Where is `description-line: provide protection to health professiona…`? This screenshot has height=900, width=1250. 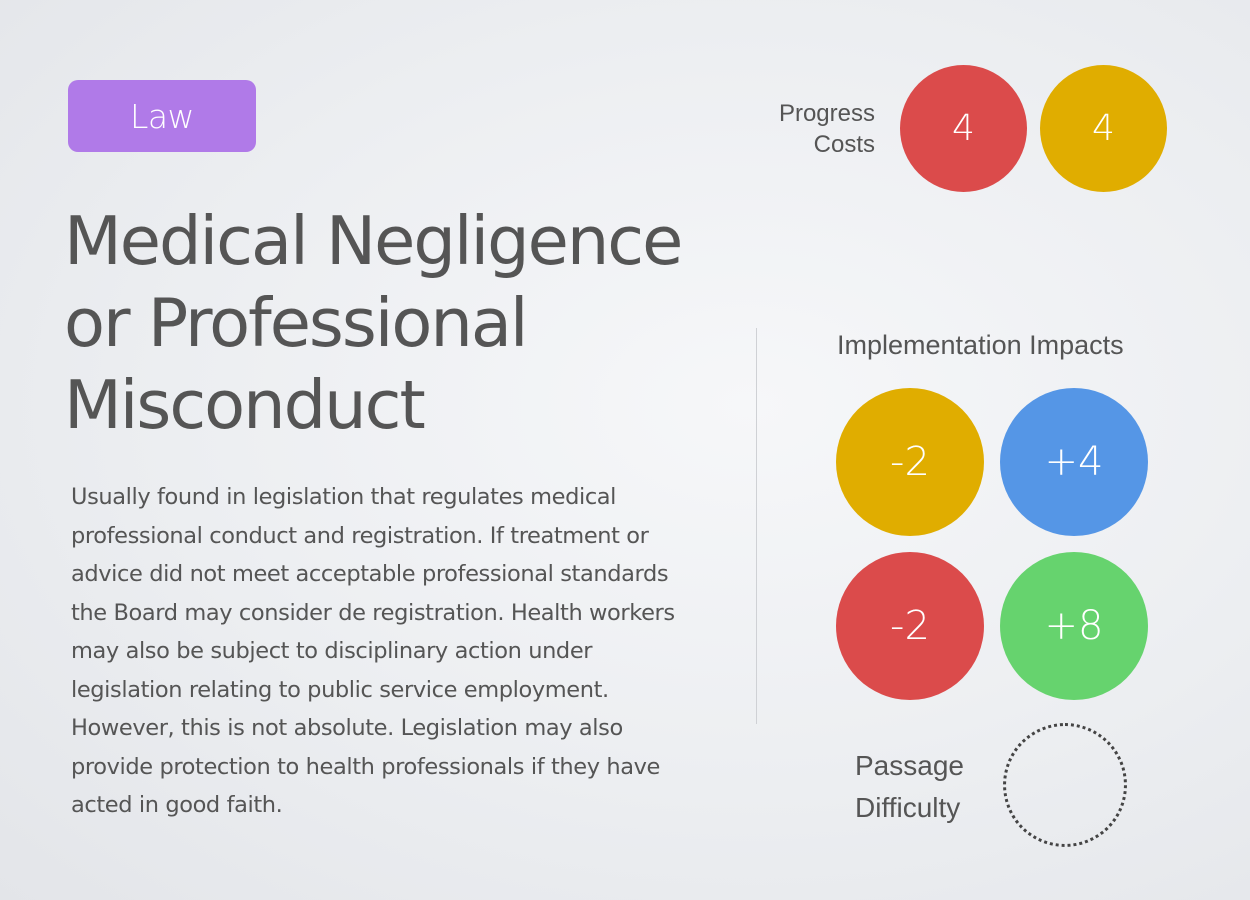
description-line: provide protection to health professiona… is located at coordinates (365, 766).